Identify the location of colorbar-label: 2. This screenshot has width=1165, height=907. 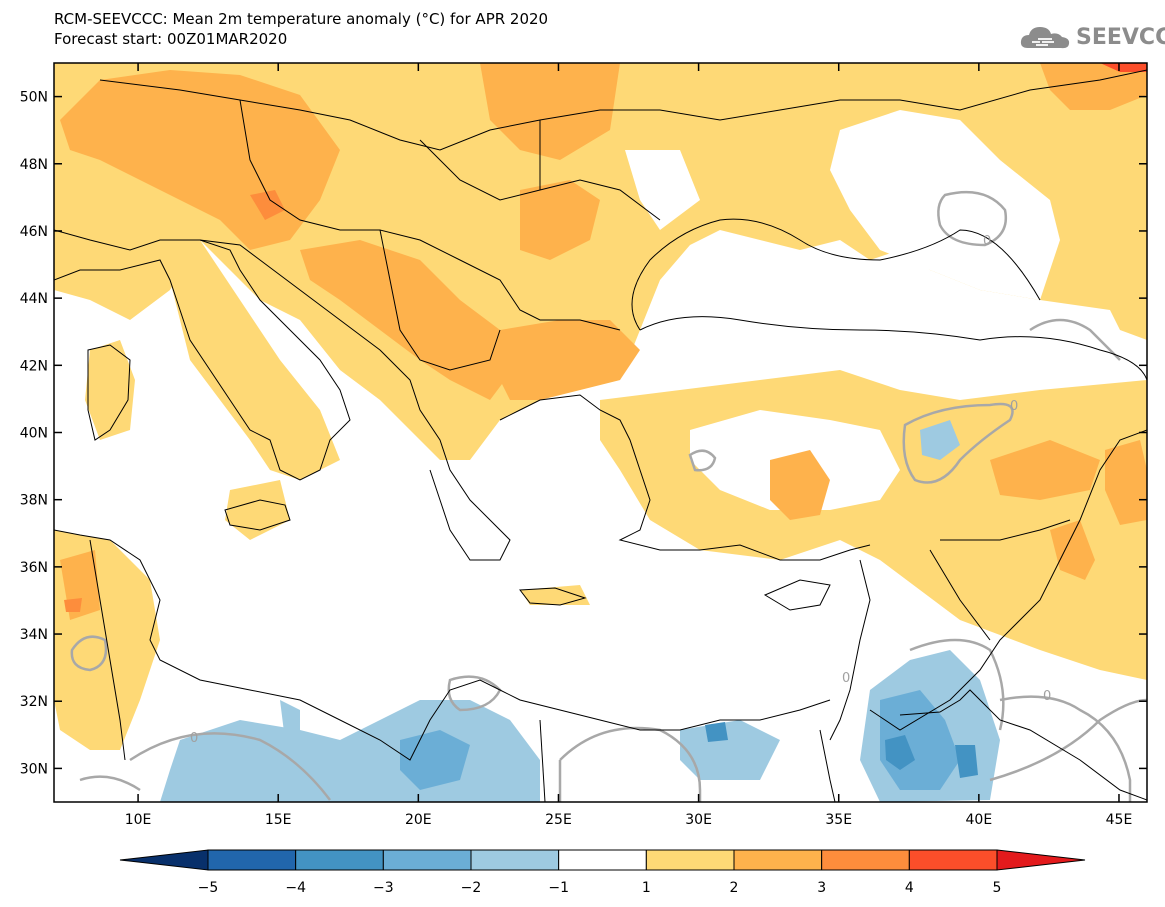
(734, 888).